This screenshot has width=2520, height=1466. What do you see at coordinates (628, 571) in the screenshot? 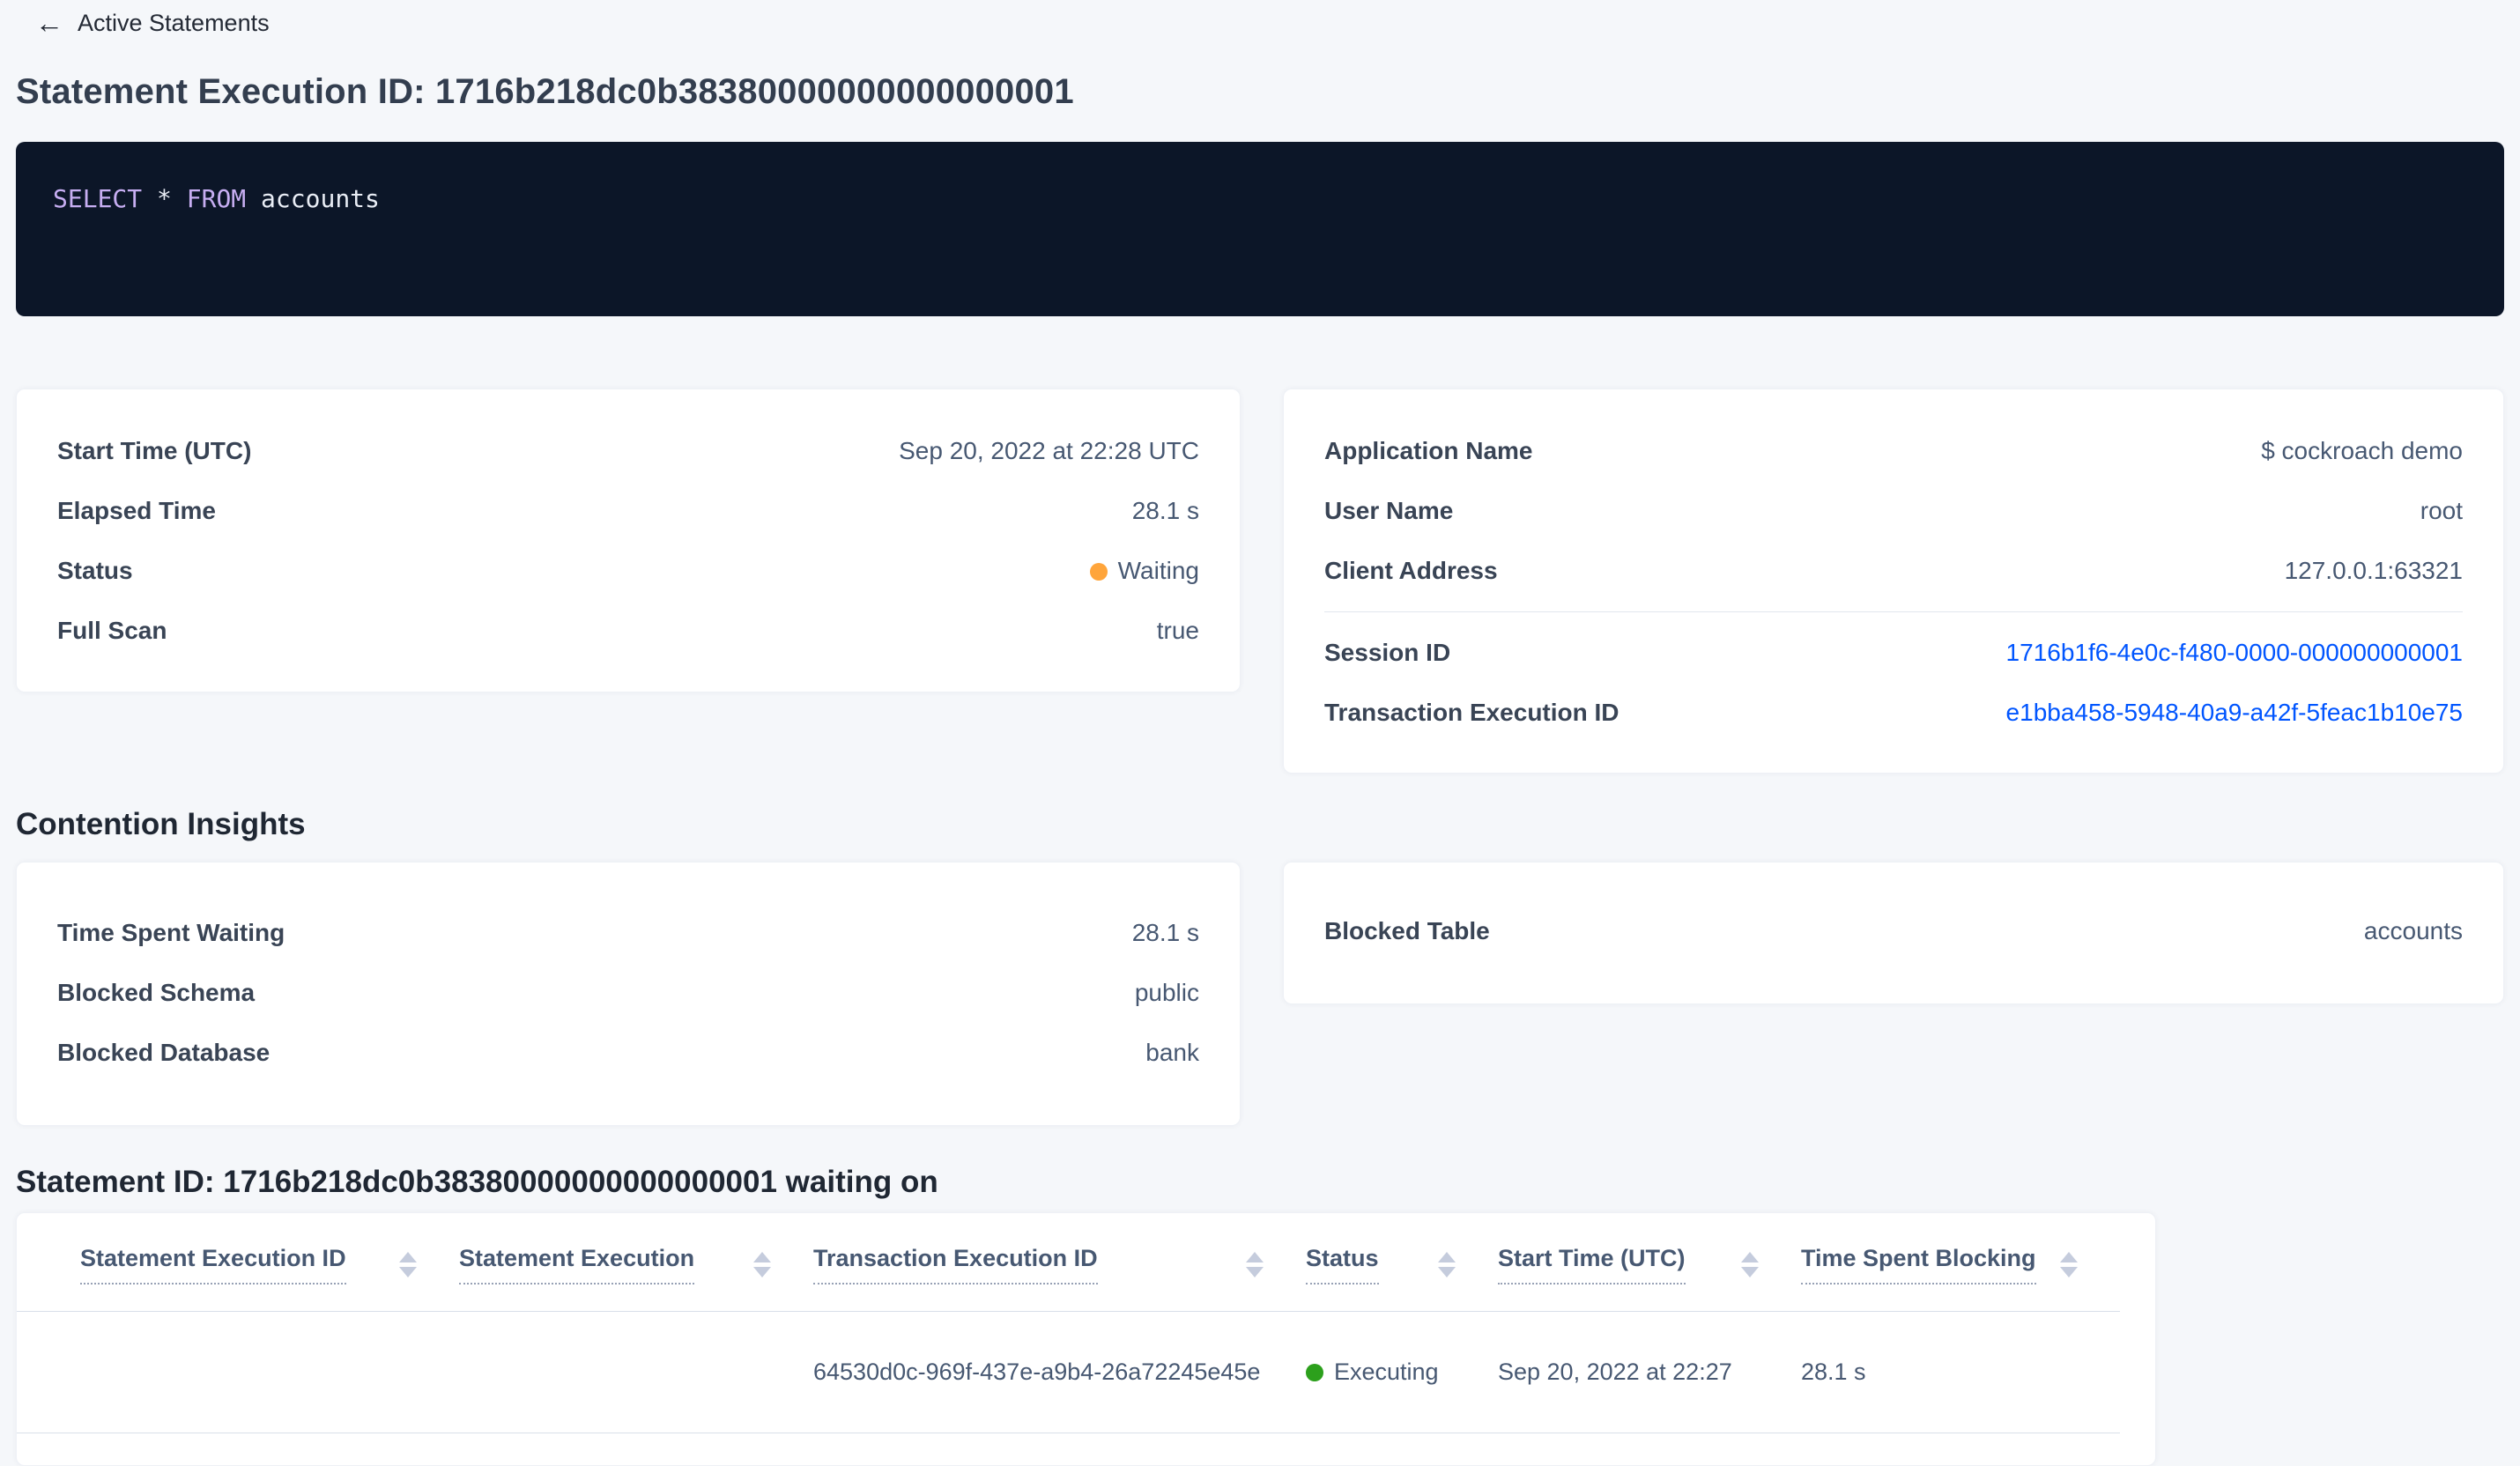
I see `status-row: Status Waiting` at bounding box center [628, 571].